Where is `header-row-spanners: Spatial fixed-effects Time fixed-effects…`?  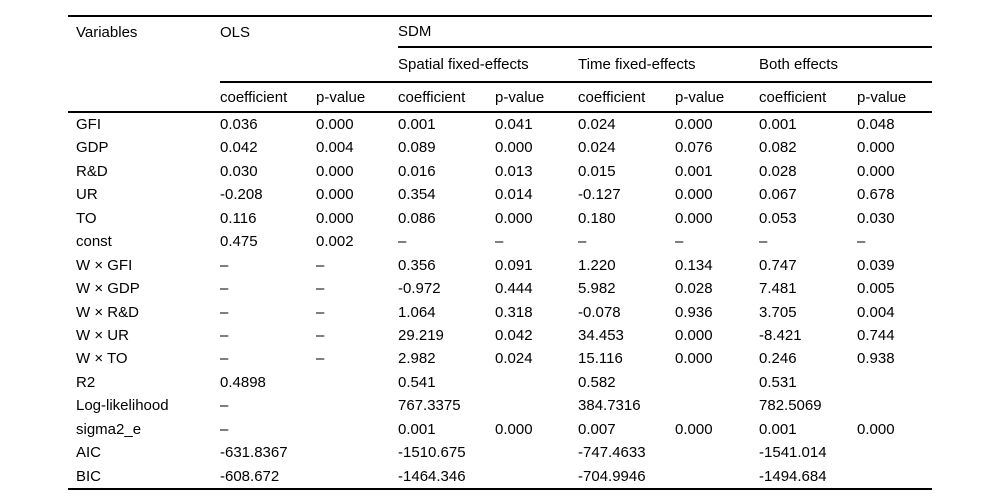 header-row-spanners: Spatial fixed-effects Time fixed-effects… is located at coordinates (500, 65).